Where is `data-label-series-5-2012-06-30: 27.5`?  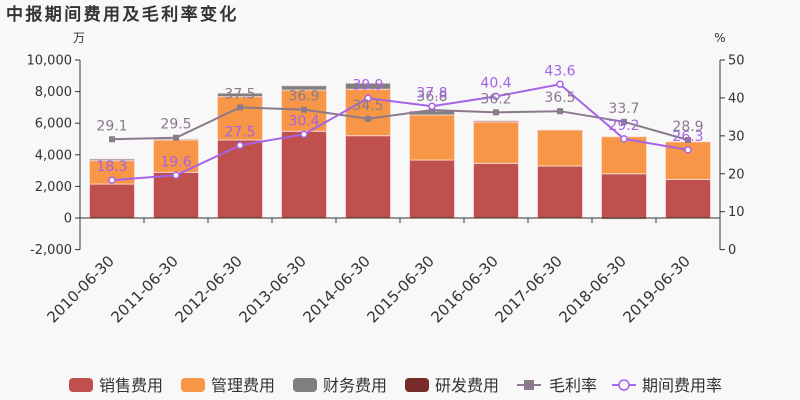
data-label-series-5-2012-06-30: 27.5 is located at coordinates (239, 132).